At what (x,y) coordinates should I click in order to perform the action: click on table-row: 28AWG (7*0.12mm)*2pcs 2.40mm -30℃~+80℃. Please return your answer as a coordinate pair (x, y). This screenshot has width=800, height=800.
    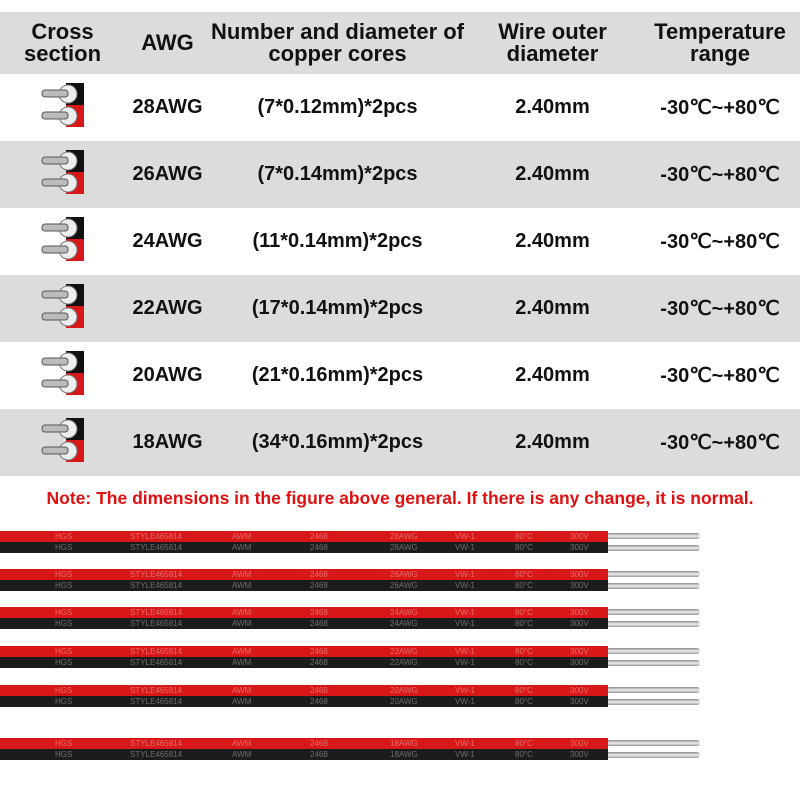
    Looking at the image, I should click on (400, 107).